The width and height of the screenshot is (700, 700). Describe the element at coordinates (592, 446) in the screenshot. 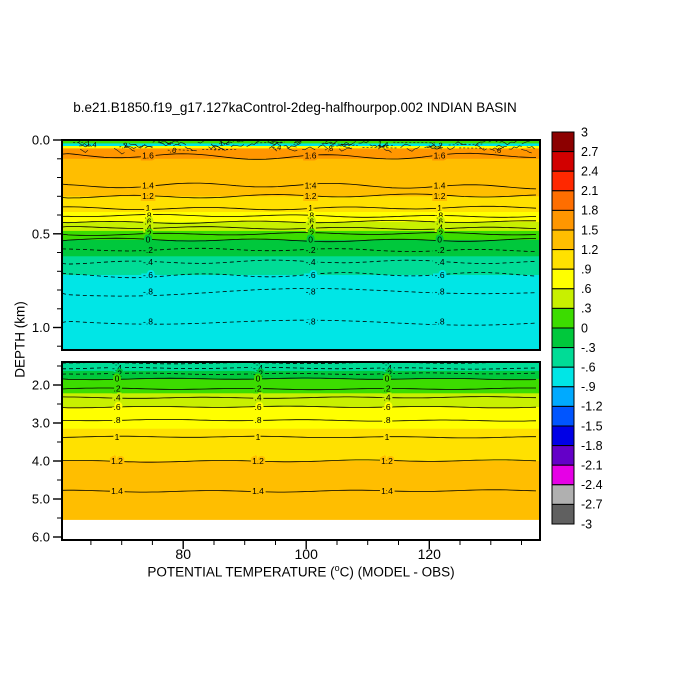

I see `colorbar-label: -1.8` at that location.